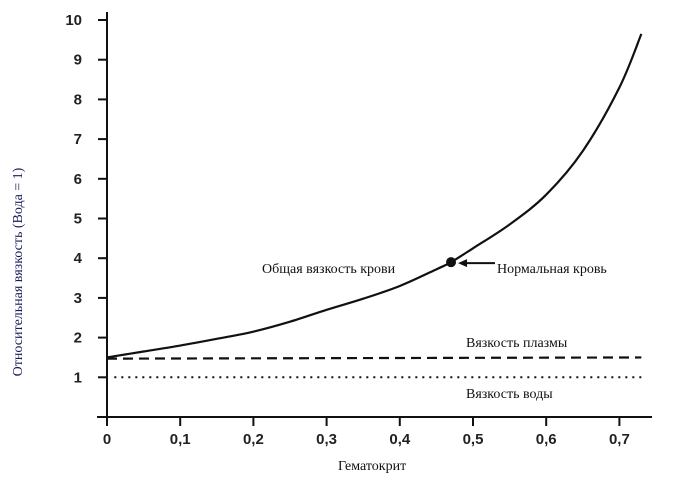 The height and width of the screenshot is (495, 680). Describe the element at coordinates (253, 439) in the screenshot. I see `x-tick-label: 0,2` at that location.